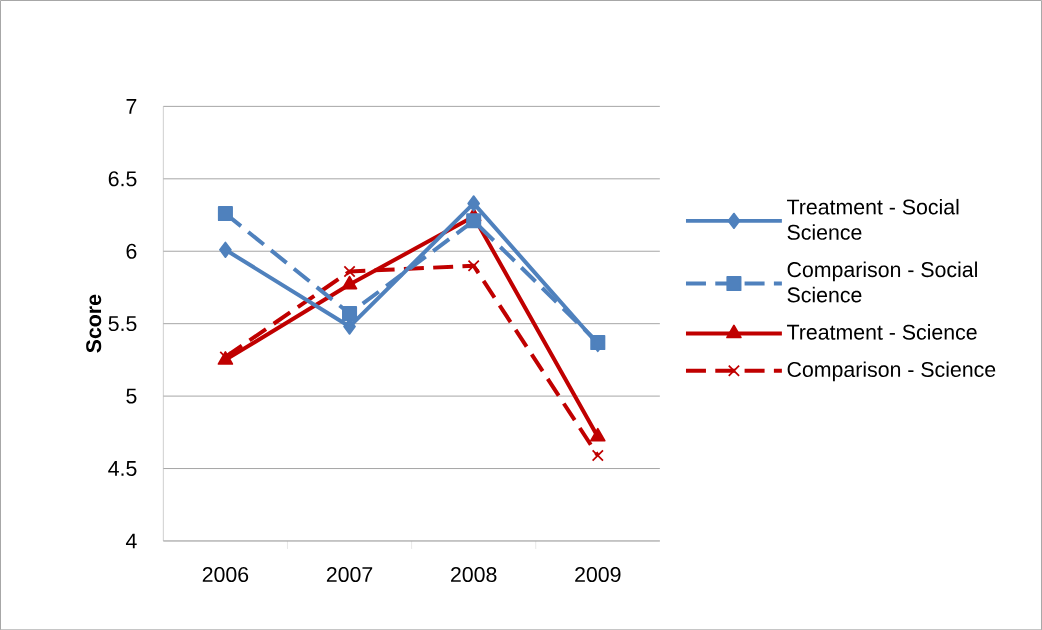 The height and width of the screenshot is (630, 1042). Describe the element at coordinates (122, 179) in the screenshot. I see `y-tick-label: 6.5` at that location.